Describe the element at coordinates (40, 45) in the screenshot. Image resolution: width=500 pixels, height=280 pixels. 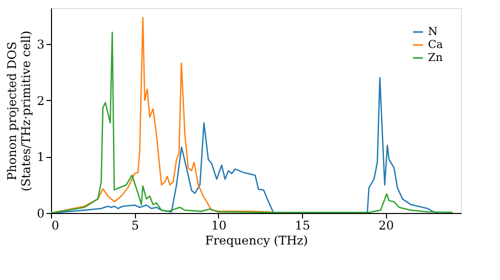
I see `y-tick-label: 3` at that location.